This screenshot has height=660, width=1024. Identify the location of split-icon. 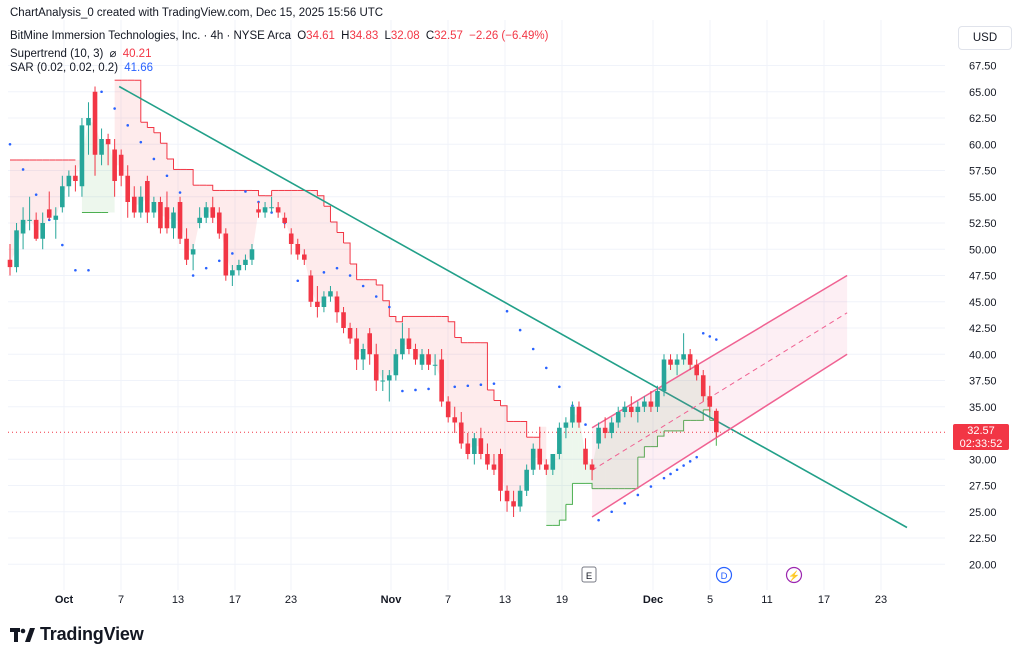
(794, 575).